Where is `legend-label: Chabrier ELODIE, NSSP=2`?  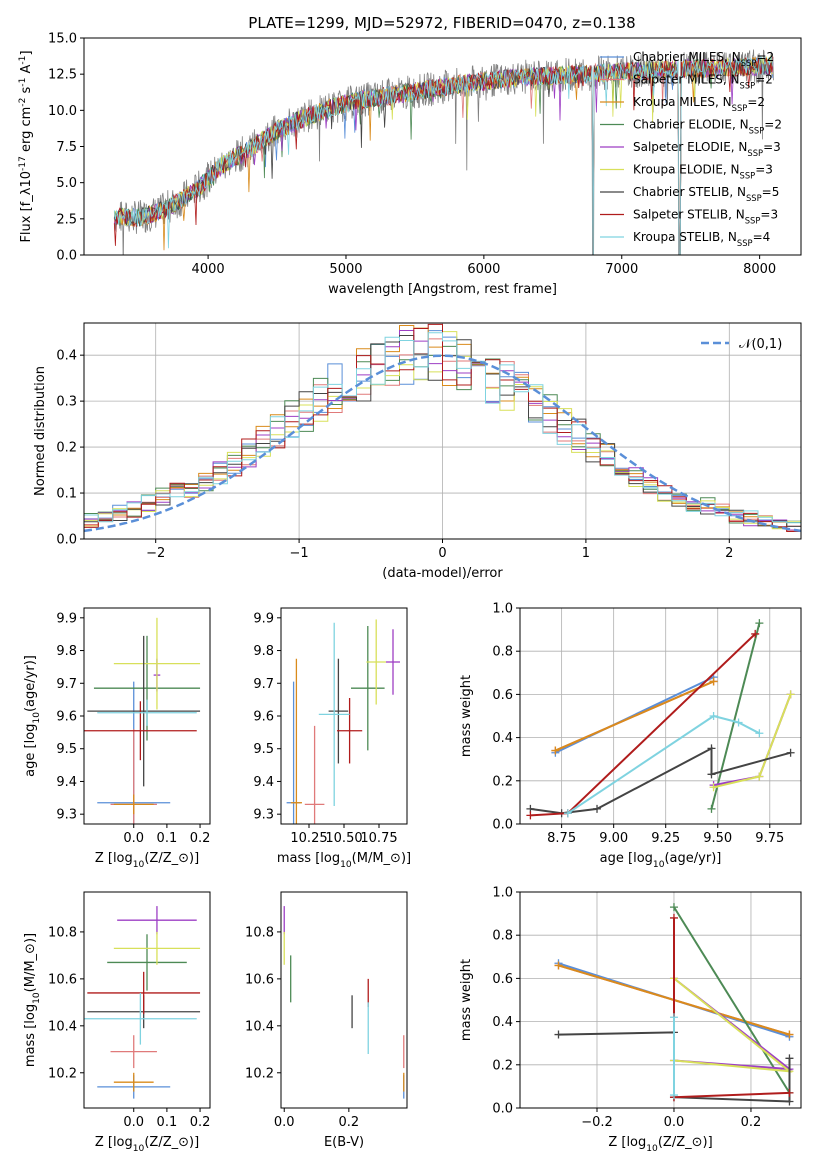
legend-label: Chabrier ELODIE, NSSP=2 is located at coordinates (707, 127).